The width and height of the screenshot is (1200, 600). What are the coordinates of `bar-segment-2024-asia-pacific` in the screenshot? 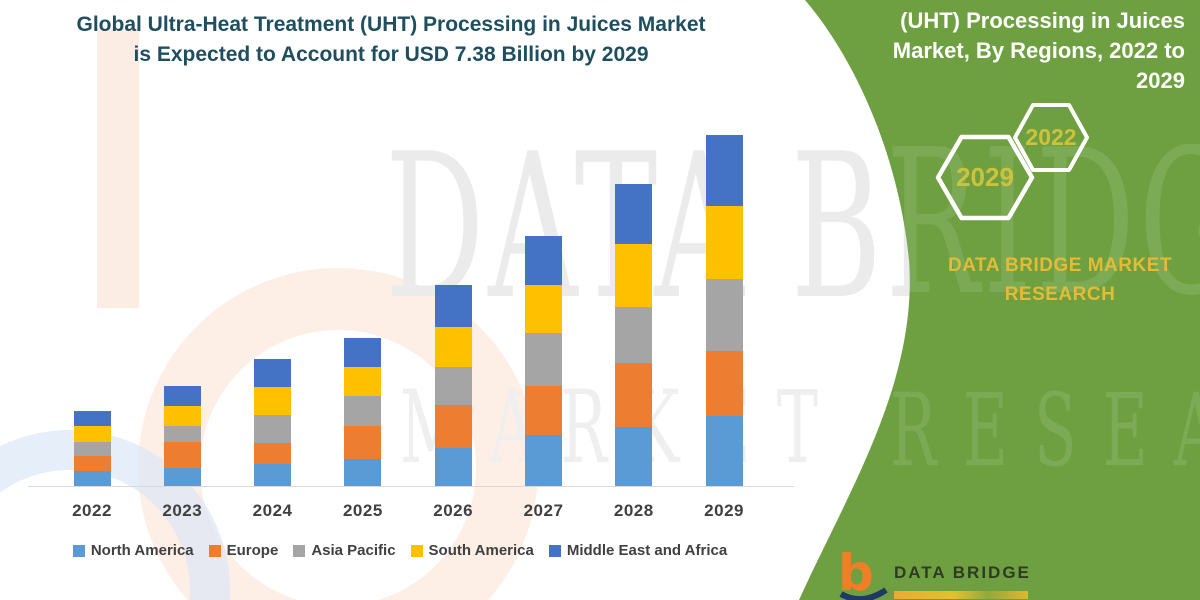 It's located at (273, 429).